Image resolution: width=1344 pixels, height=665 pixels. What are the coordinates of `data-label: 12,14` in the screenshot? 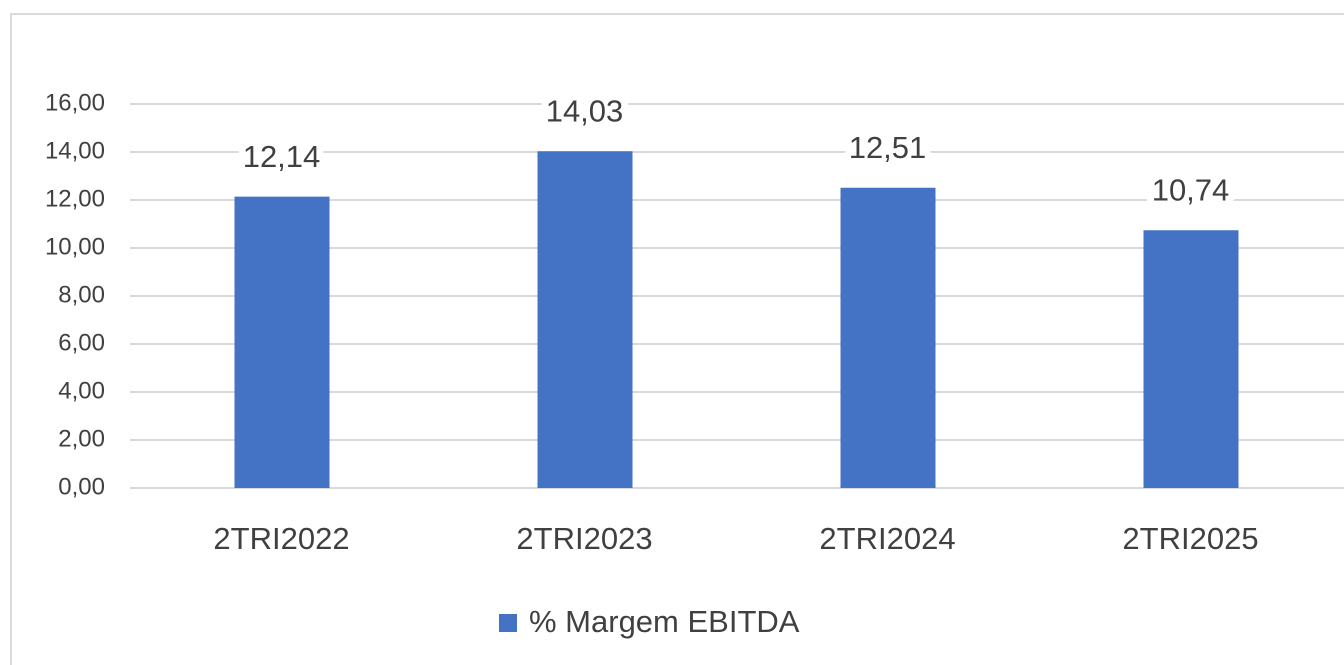 It's located at (282, 156).